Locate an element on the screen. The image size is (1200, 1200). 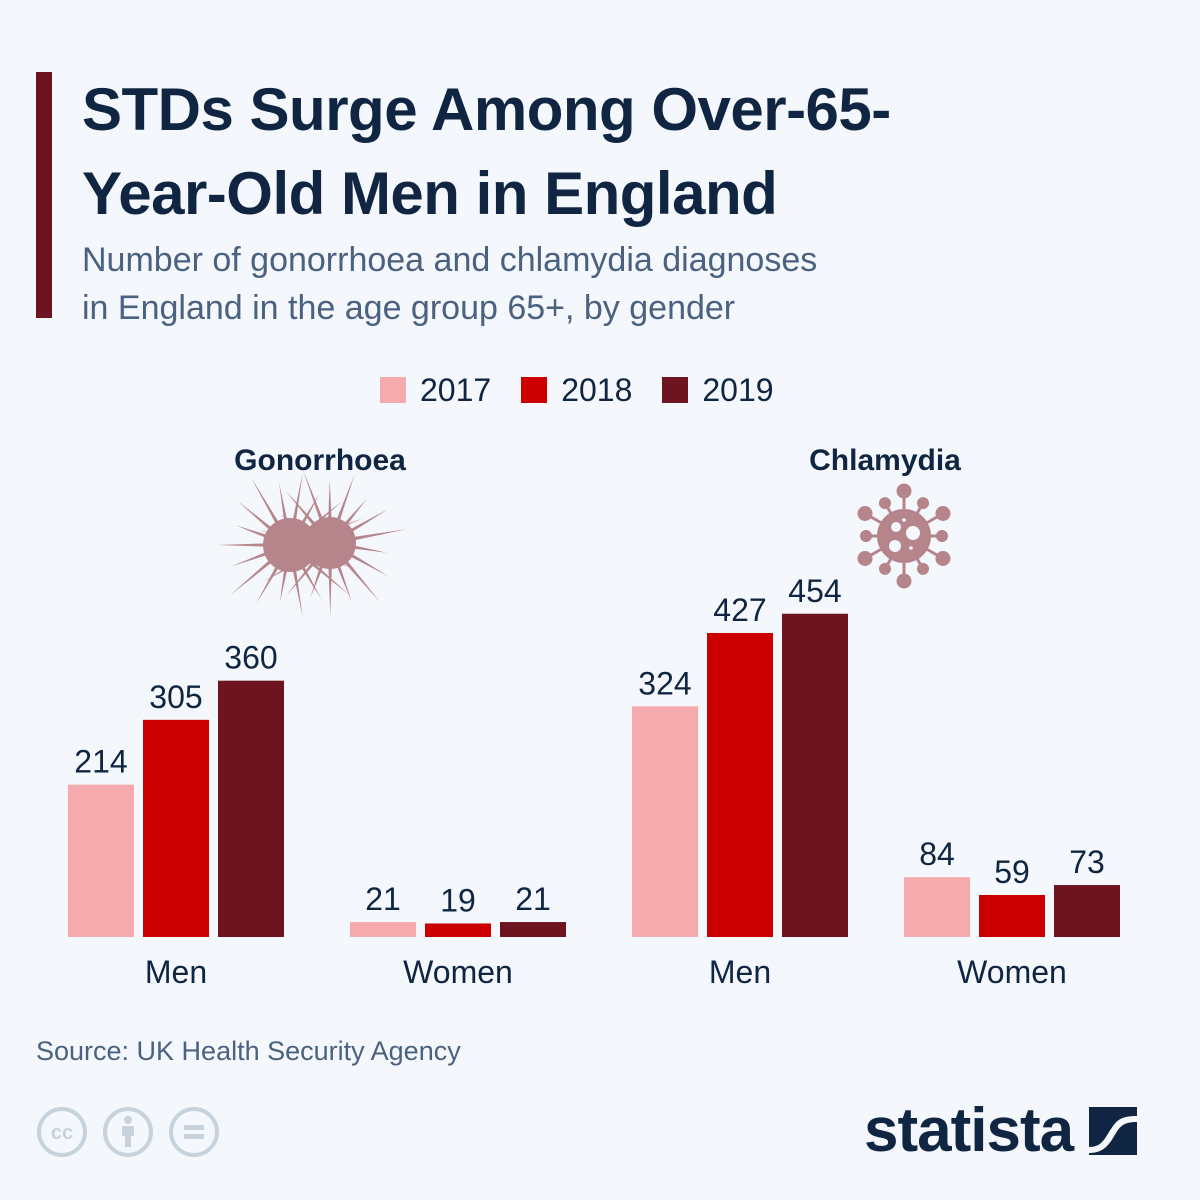
bar-chlamydia-women-2019 is located at coordinates (1087, 911).